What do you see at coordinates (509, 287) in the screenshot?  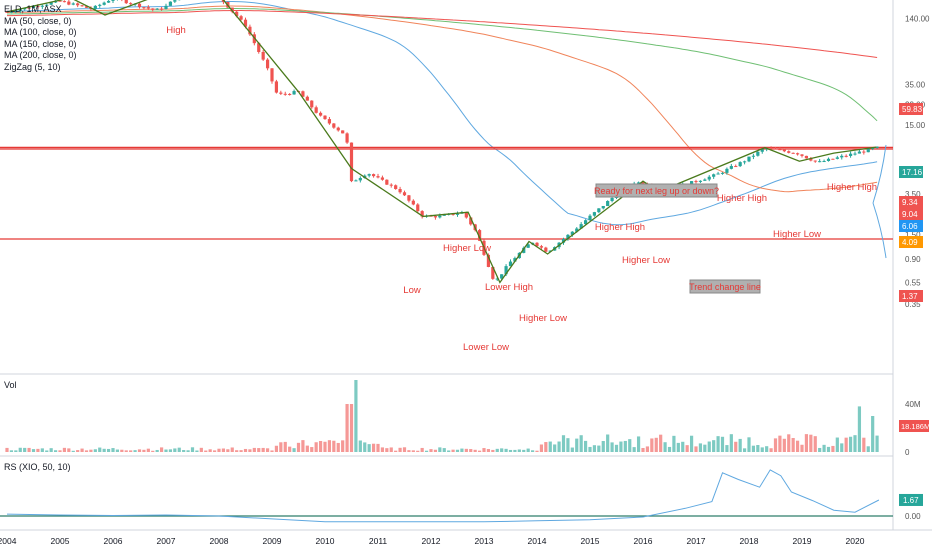 I see `chart-annotation: Lower High` at bounding box center [509, 287].